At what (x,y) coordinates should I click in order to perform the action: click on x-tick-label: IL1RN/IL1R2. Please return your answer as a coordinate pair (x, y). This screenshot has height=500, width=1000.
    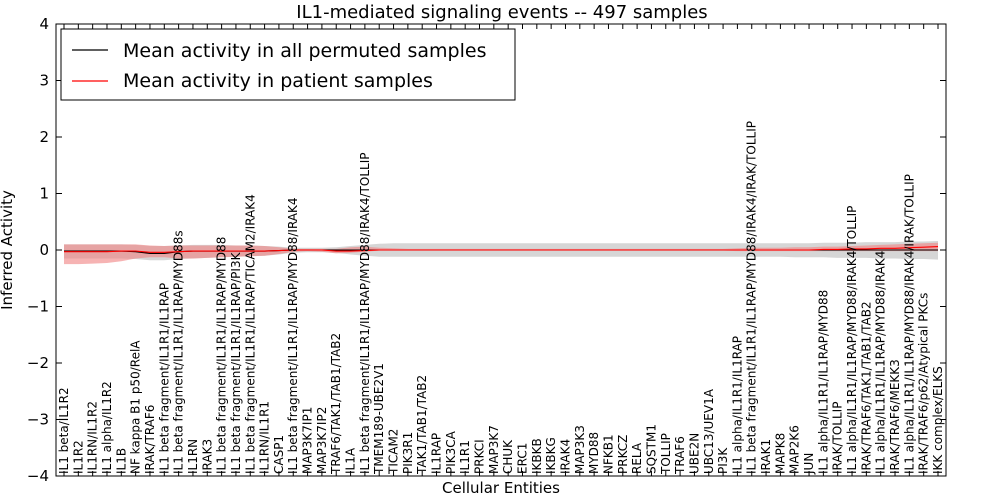
    Looking at the image, I should click on (93, 437).